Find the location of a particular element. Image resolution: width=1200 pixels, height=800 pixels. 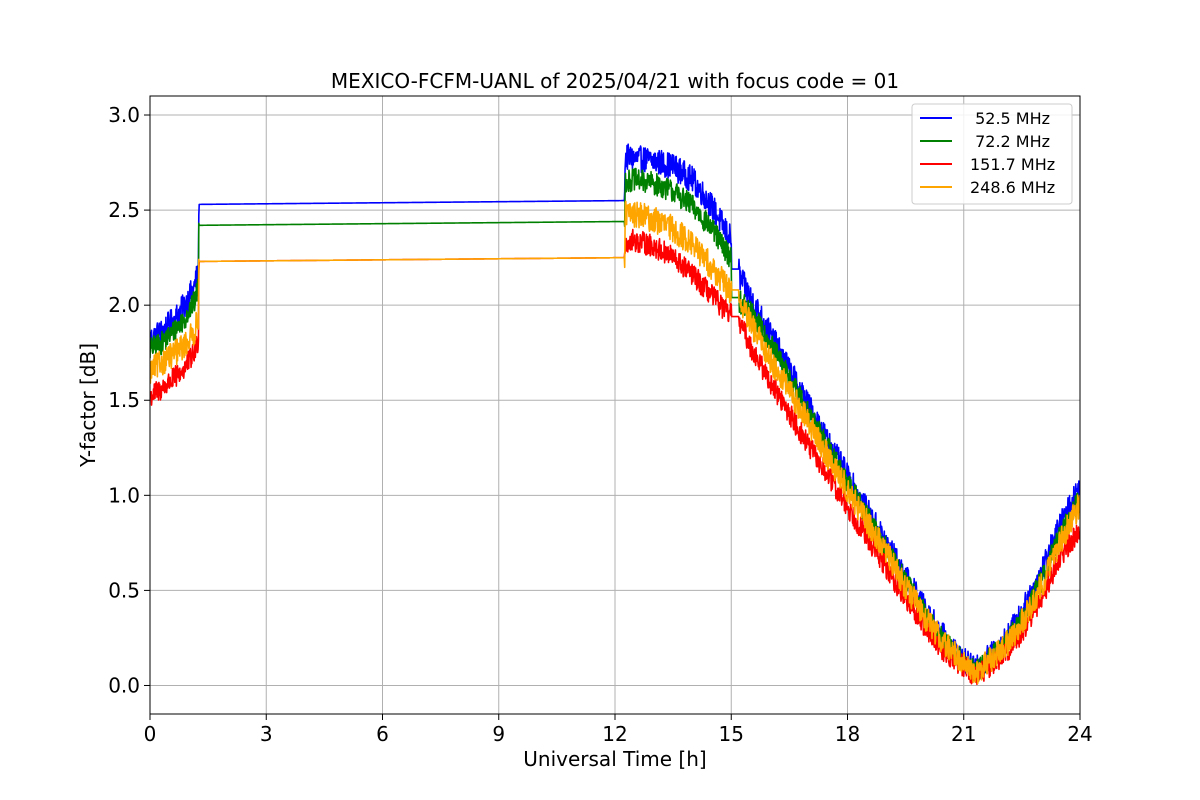

legend-label: 151.7 MHz is located at coordinates (1012, 164).